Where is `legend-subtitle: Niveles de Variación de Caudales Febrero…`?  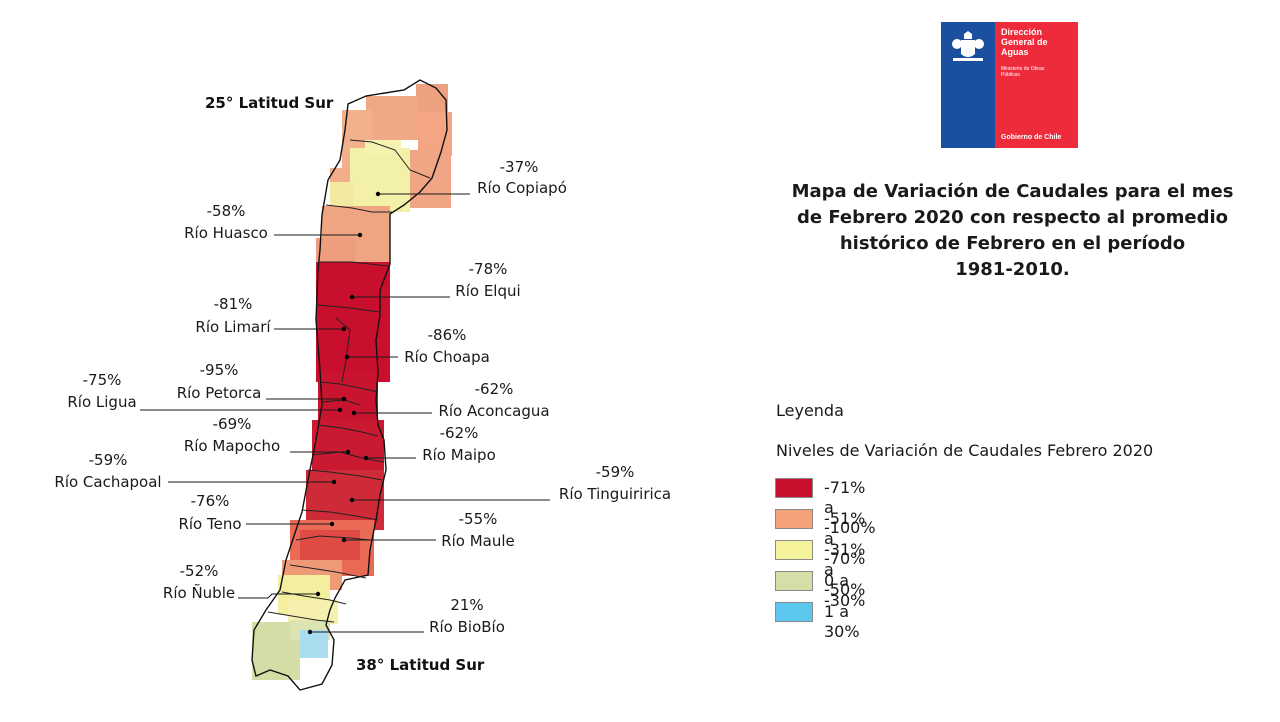
legend-subtitle: Niveles de Variación de Caudales Febrero… is located at coordinates (965, 450).